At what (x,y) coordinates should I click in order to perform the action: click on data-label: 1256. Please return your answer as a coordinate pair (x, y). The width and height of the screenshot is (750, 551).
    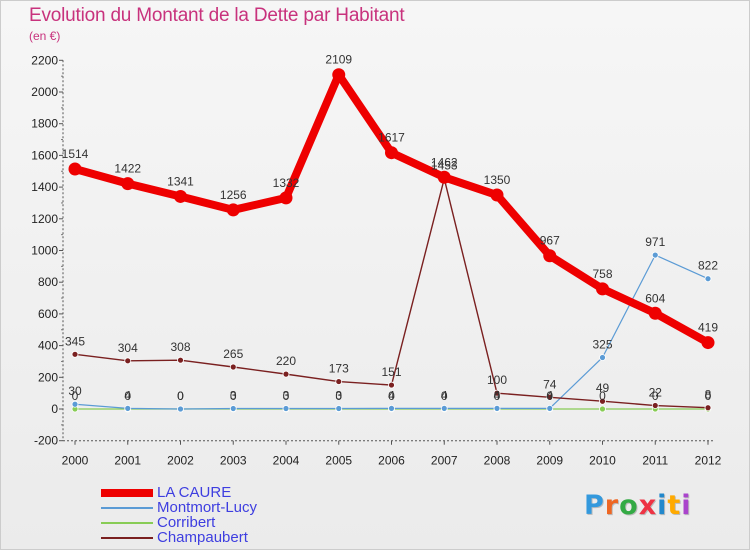
    Looking at the image, I should click on (233, 195).